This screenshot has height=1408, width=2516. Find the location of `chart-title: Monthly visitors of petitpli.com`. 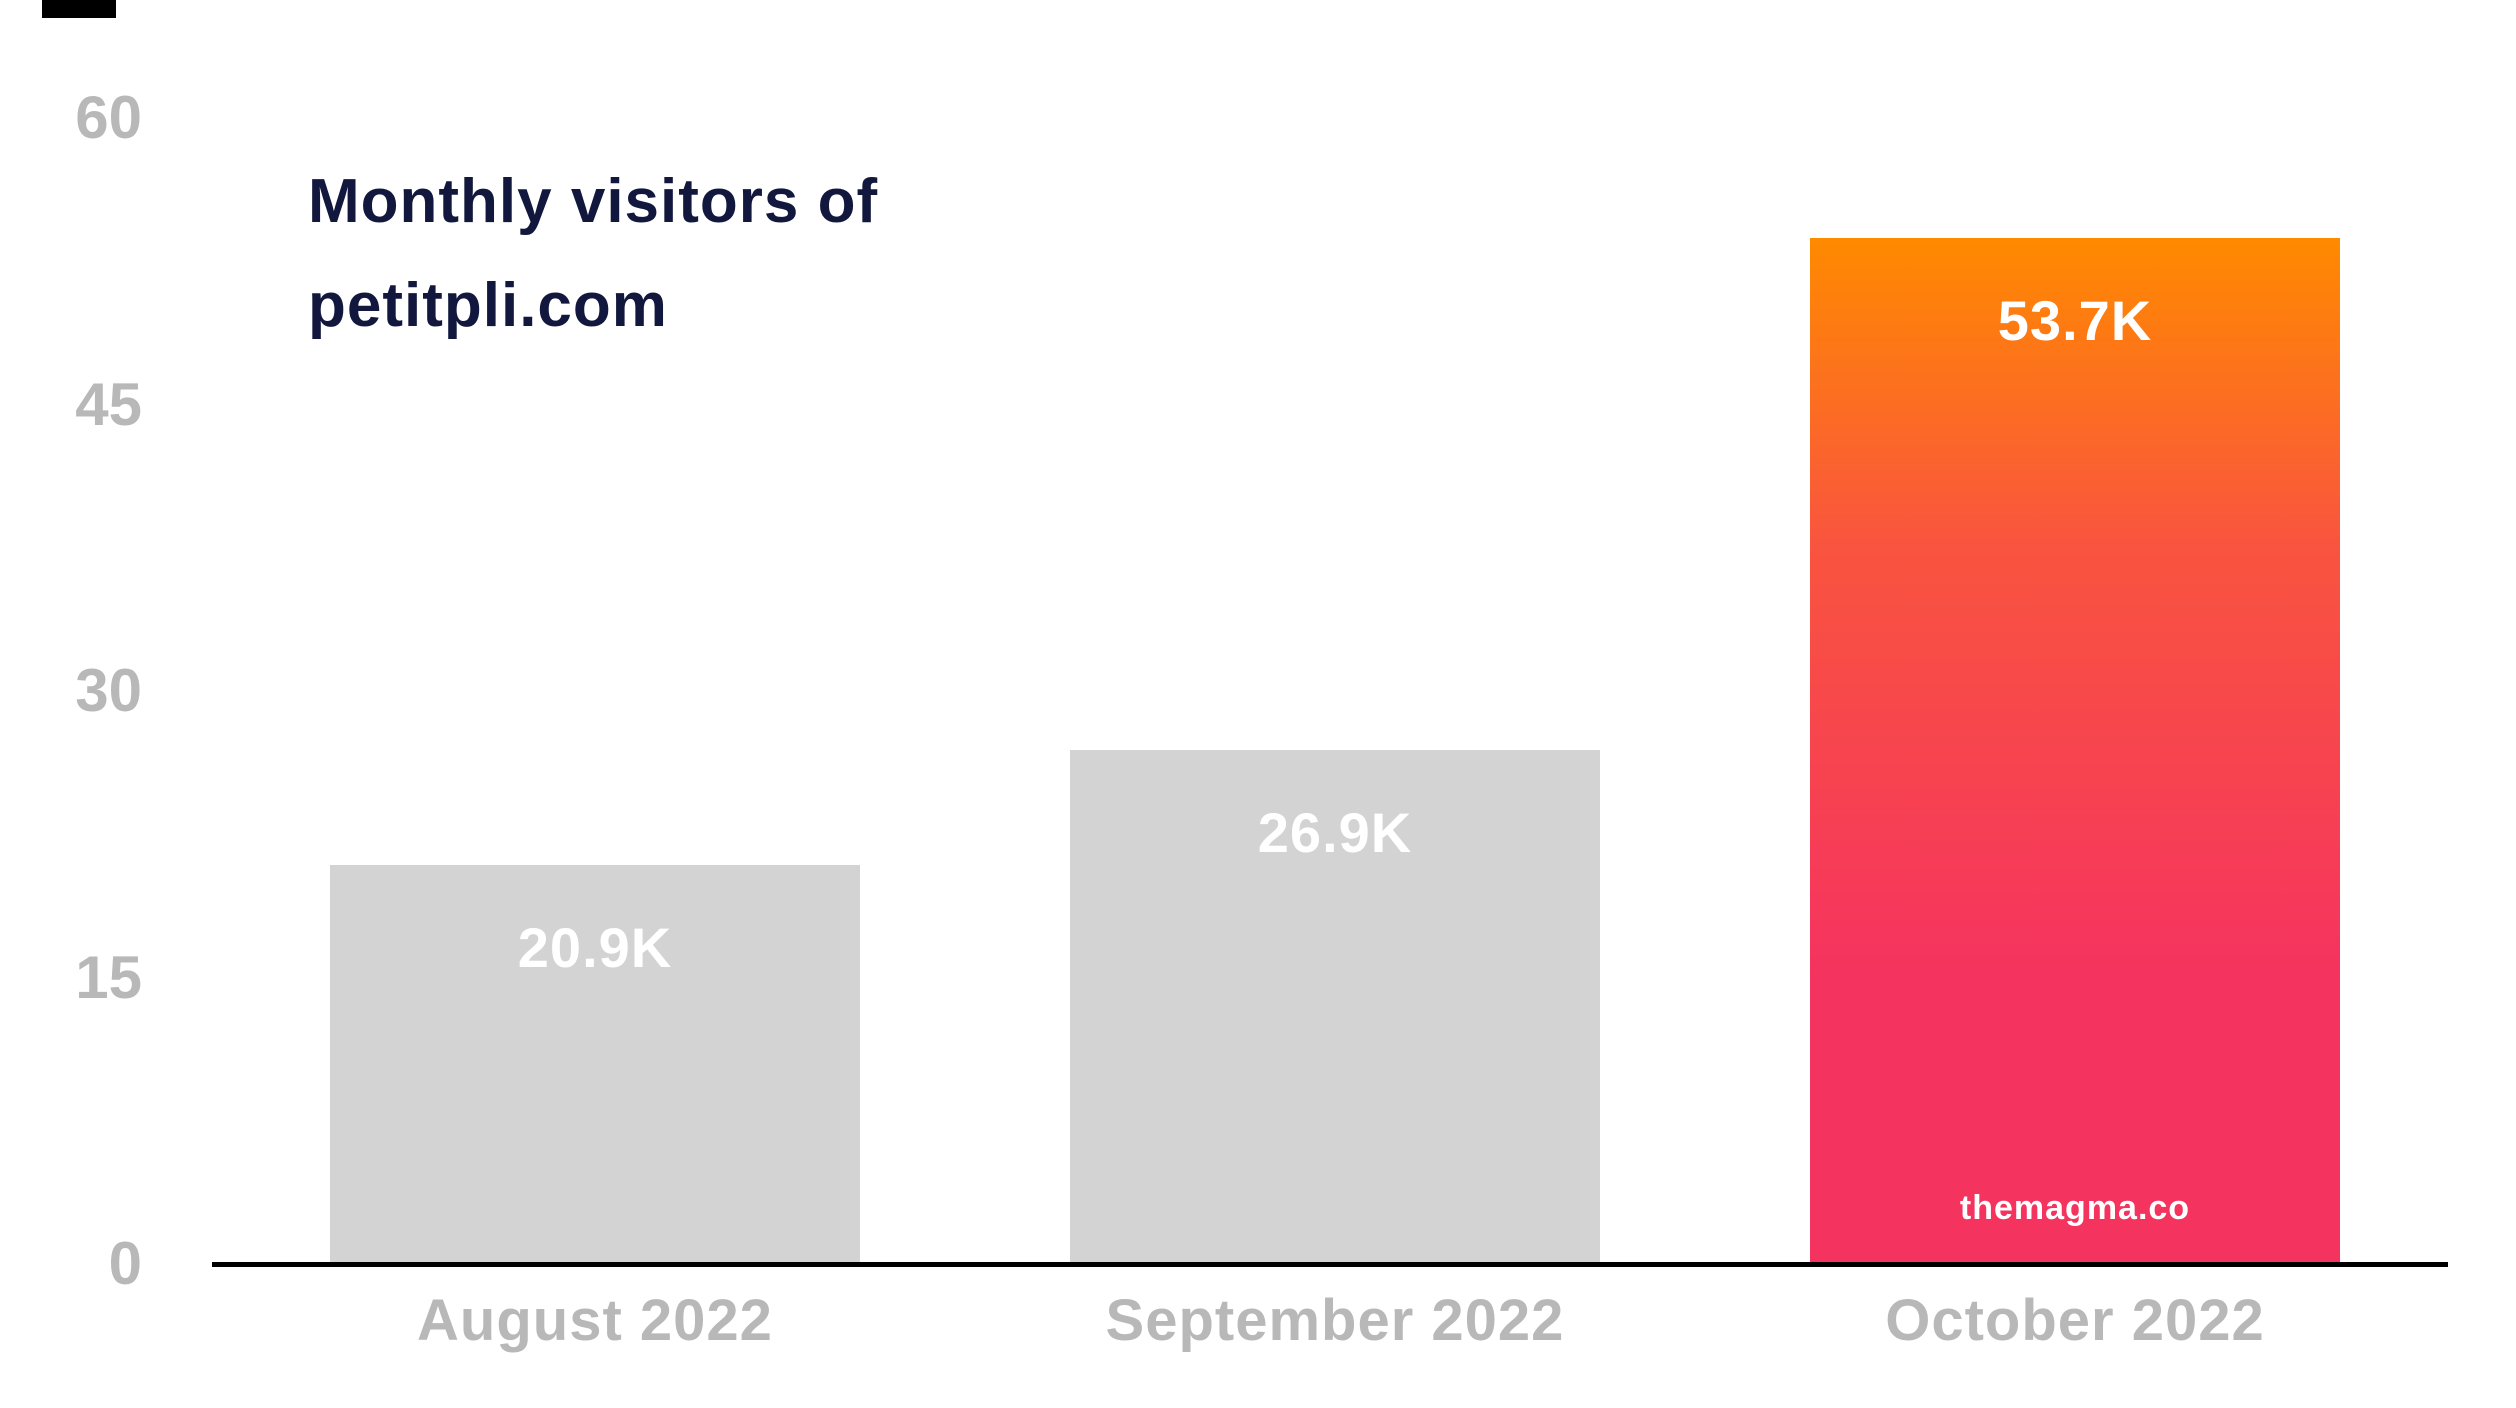

chart-title: Monthly visitors of petitpli.com is located at coordinates (593, 254).